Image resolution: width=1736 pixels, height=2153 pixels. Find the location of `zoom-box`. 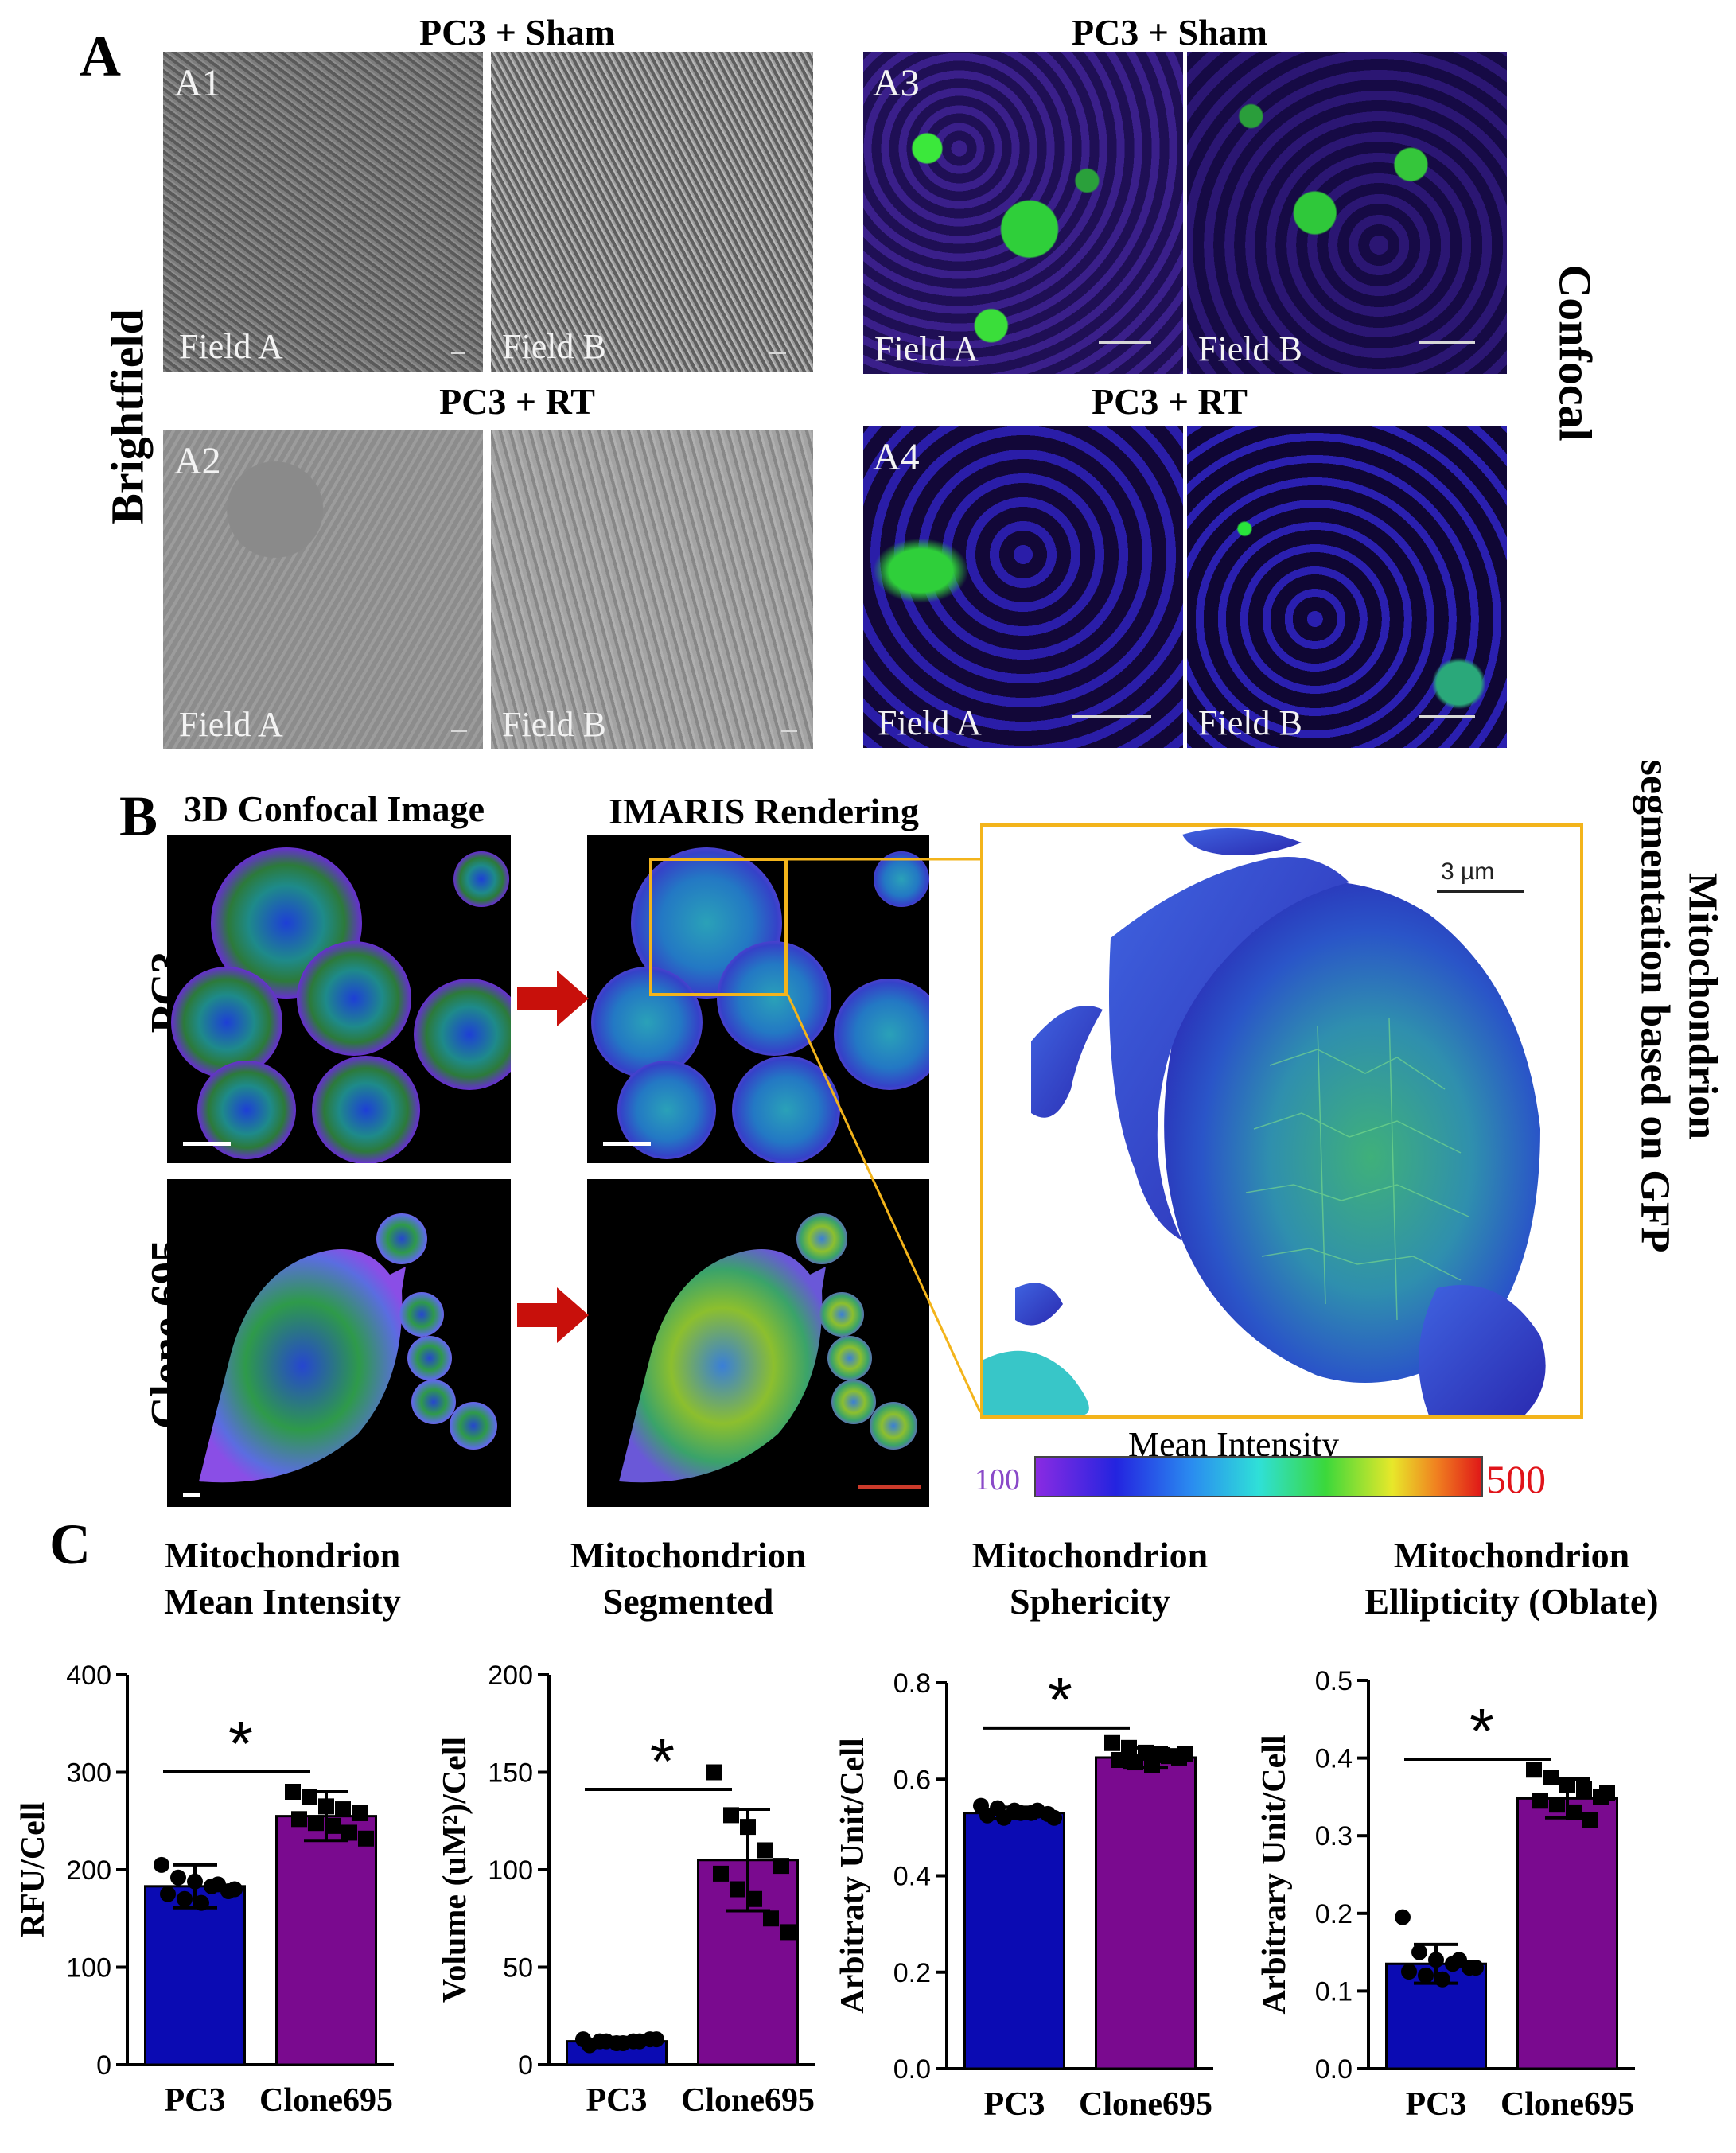

zoom-box is located at coordinates (718, 927).